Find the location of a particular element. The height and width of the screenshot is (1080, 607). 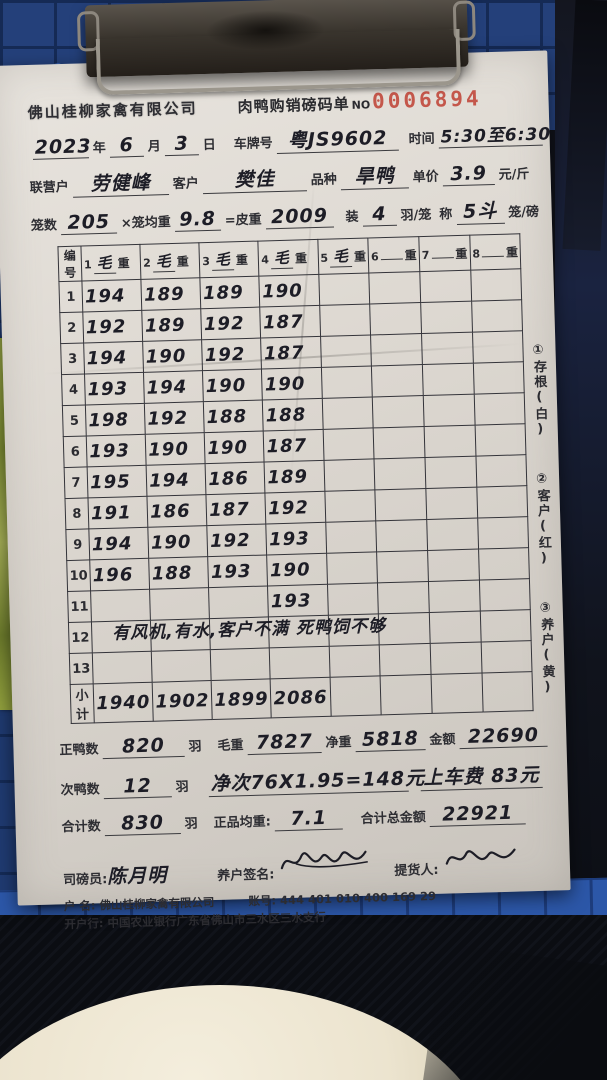

grand-total-label: 合计总金额 is located at coordinates (393, 818).